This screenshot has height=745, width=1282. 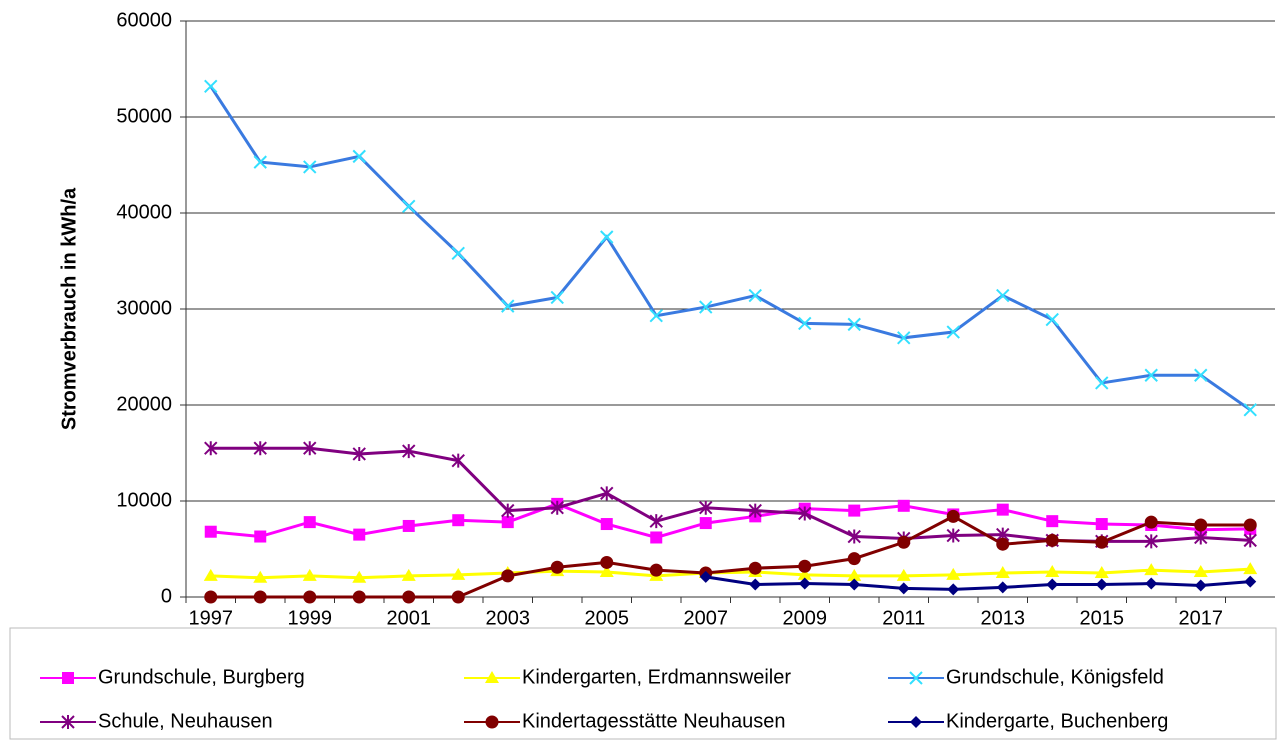 What do you see at coordinates (409, 618) in the screenshot?
I see `x-tick-label: 2001` at bounding box center [409, 618].